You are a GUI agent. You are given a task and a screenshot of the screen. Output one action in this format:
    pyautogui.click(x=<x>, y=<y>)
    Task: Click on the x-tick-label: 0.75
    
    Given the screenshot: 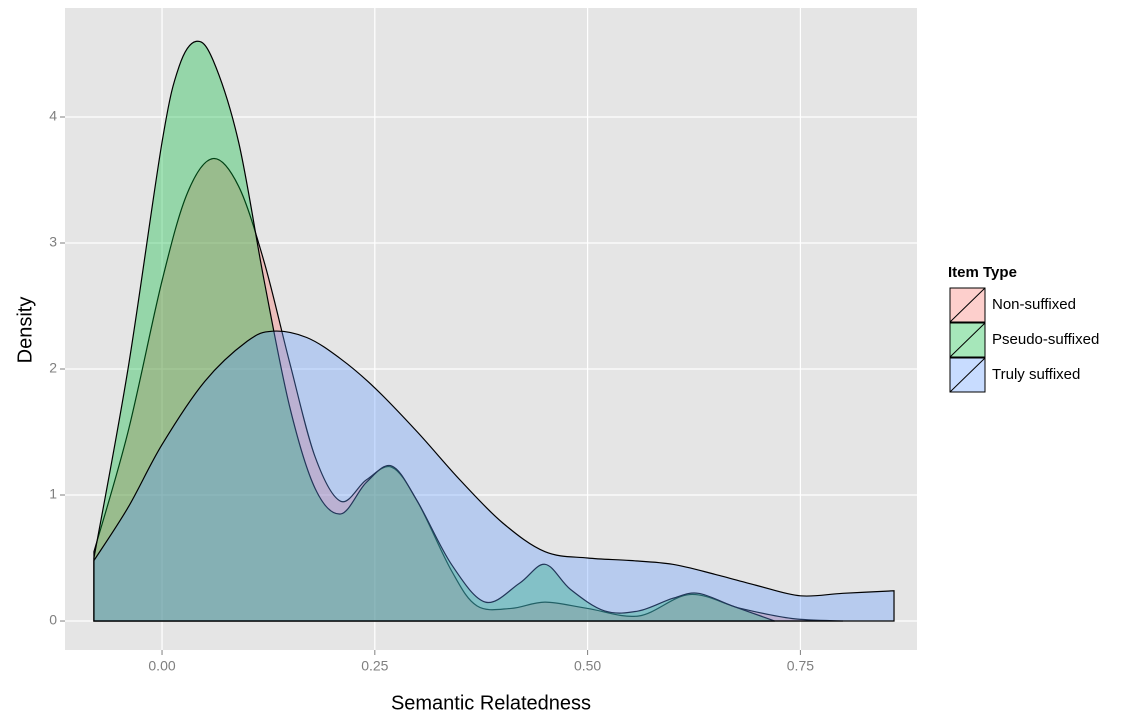 What is the action you would take?
    pyautogui.click(x=800, y=666)
    